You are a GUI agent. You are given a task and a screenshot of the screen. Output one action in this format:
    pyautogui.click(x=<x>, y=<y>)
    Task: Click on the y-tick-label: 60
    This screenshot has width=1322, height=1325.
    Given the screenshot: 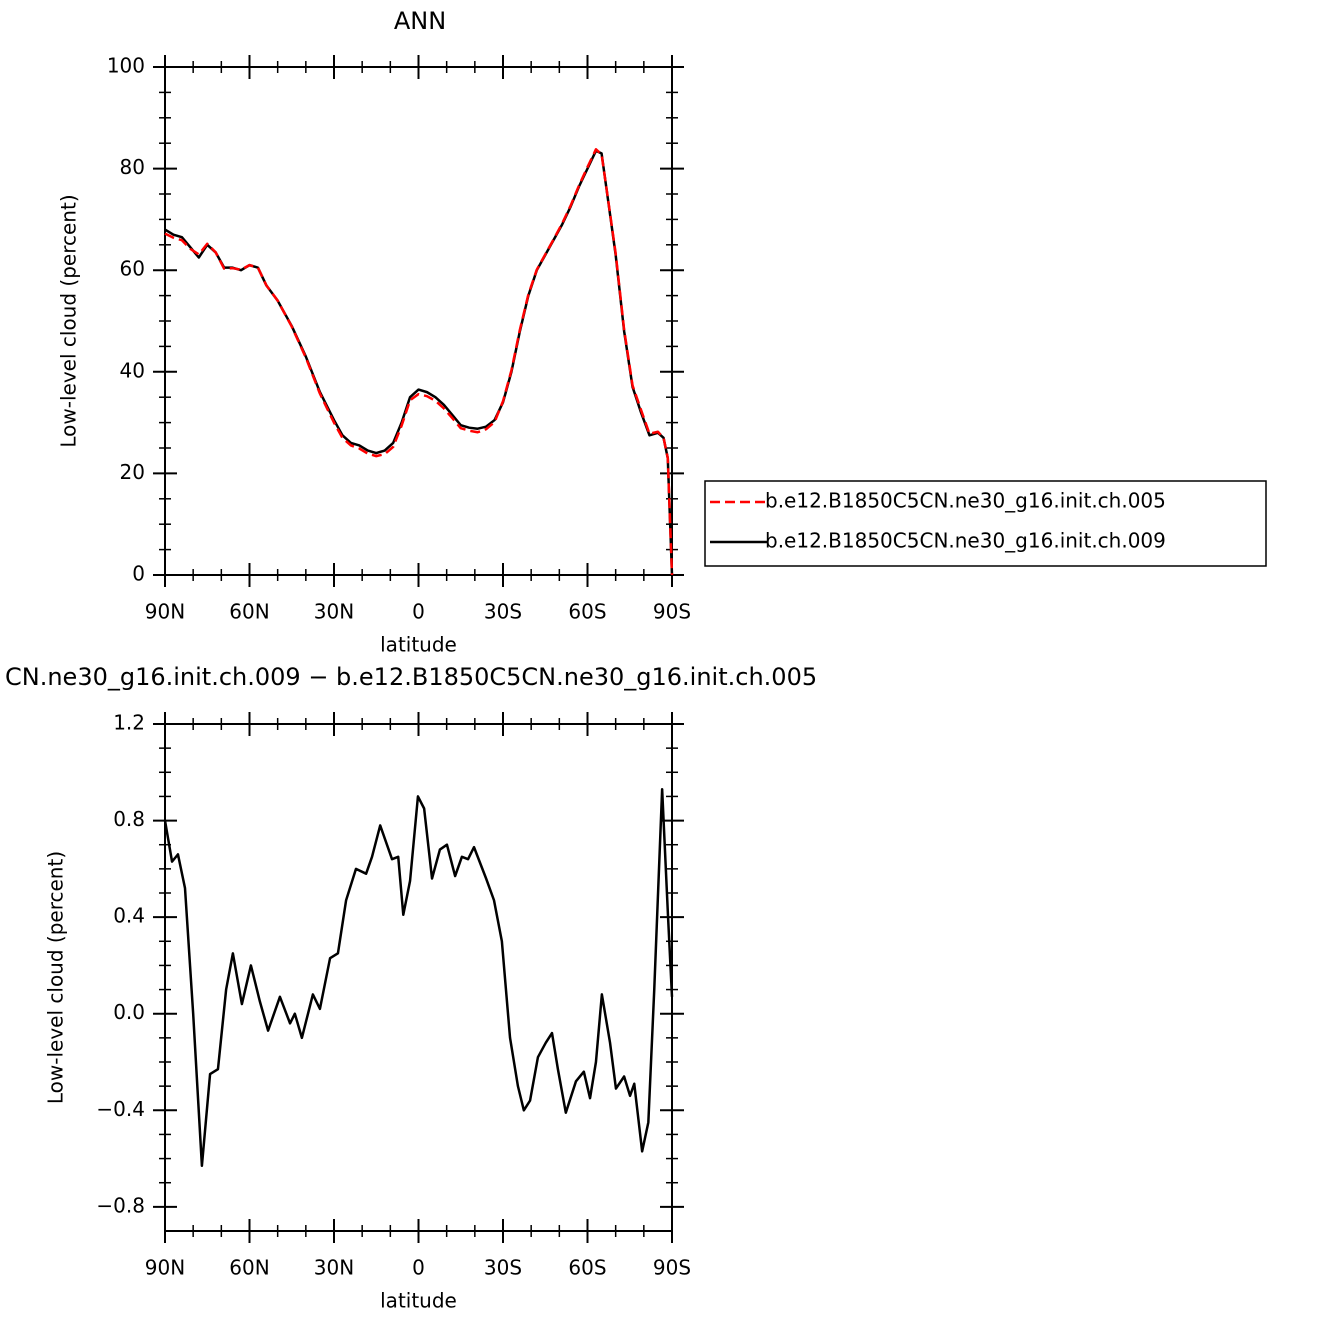 What is the action you would take?
    pyautogui.click(x=132, y=269)
    